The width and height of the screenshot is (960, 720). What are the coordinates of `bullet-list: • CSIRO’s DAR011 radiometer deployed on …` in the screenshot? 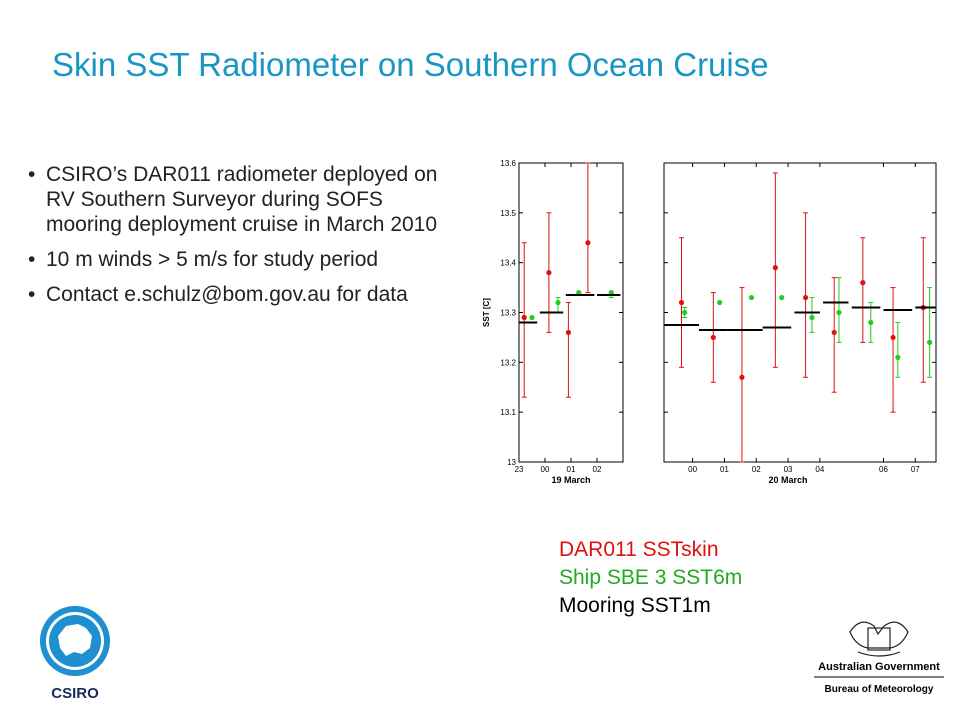 It's located at (243, 239).